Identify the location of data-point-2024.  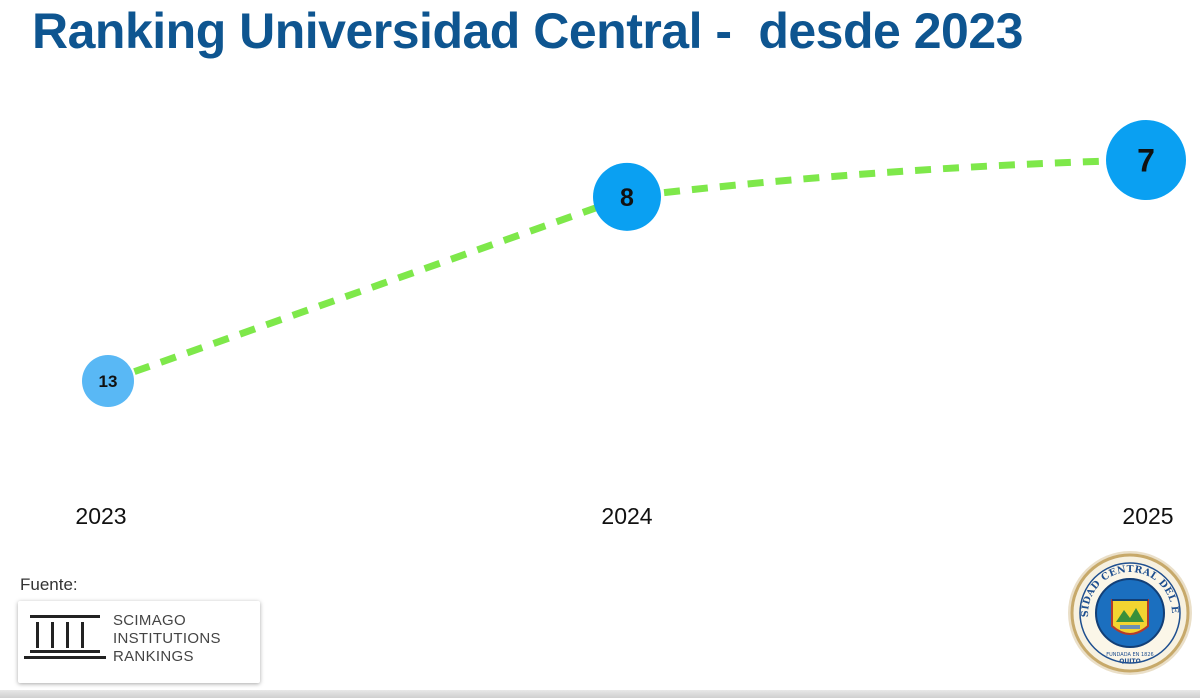
(627, 196).